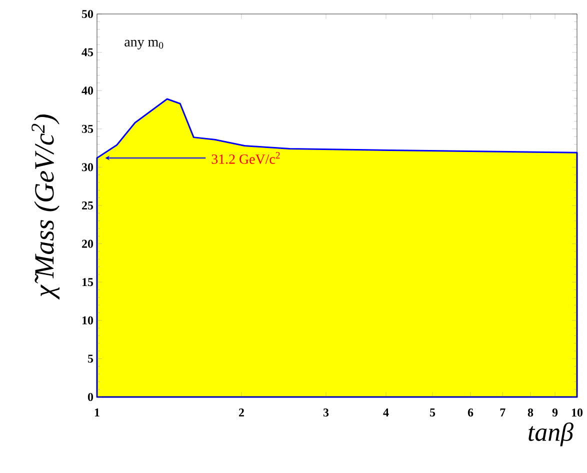 This screenshot has height=473, width=587. Describe the element at coordinates (88, 167) in the screenshot. I see `y-tick-label: 30` at that location.